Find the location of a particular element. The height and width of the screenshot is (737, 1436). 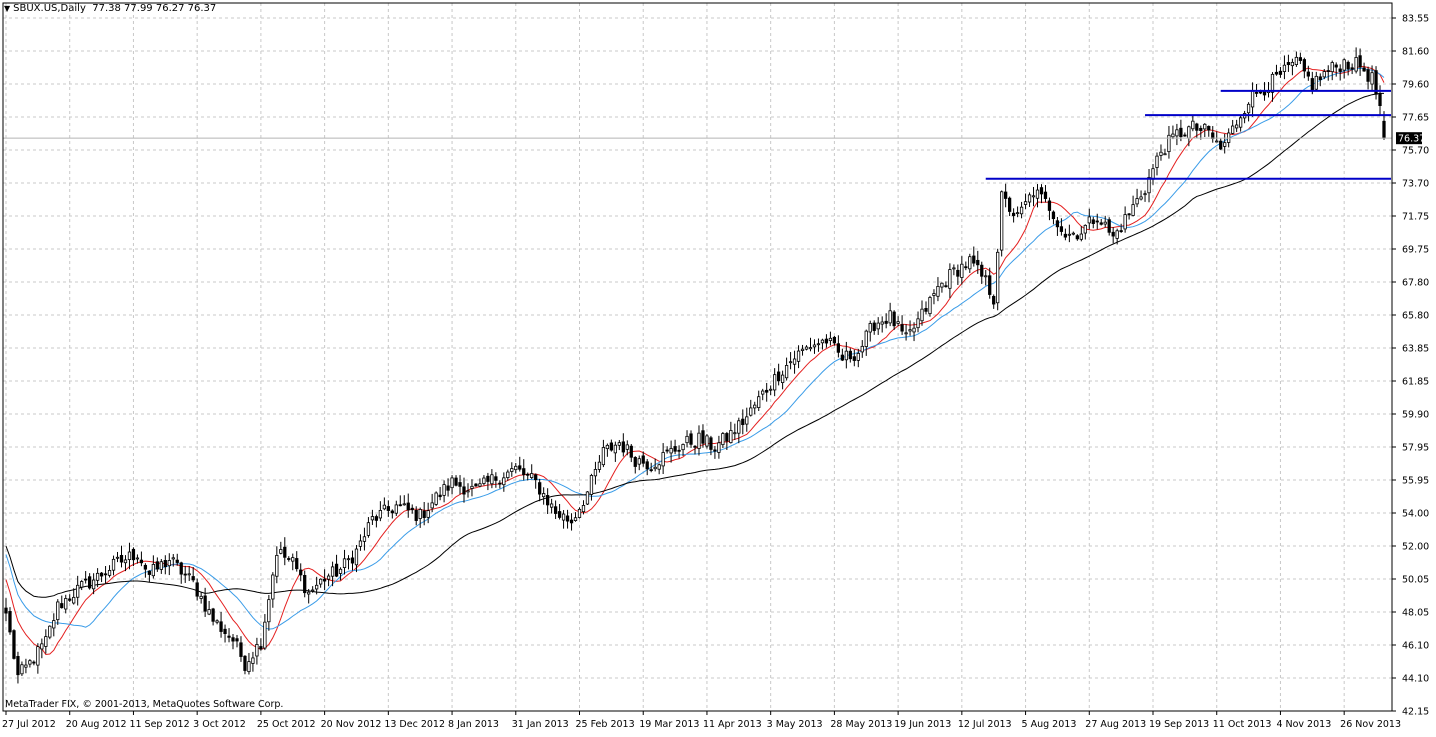

y-tick-label: 77.65 is located at coordinates (1415, 118).